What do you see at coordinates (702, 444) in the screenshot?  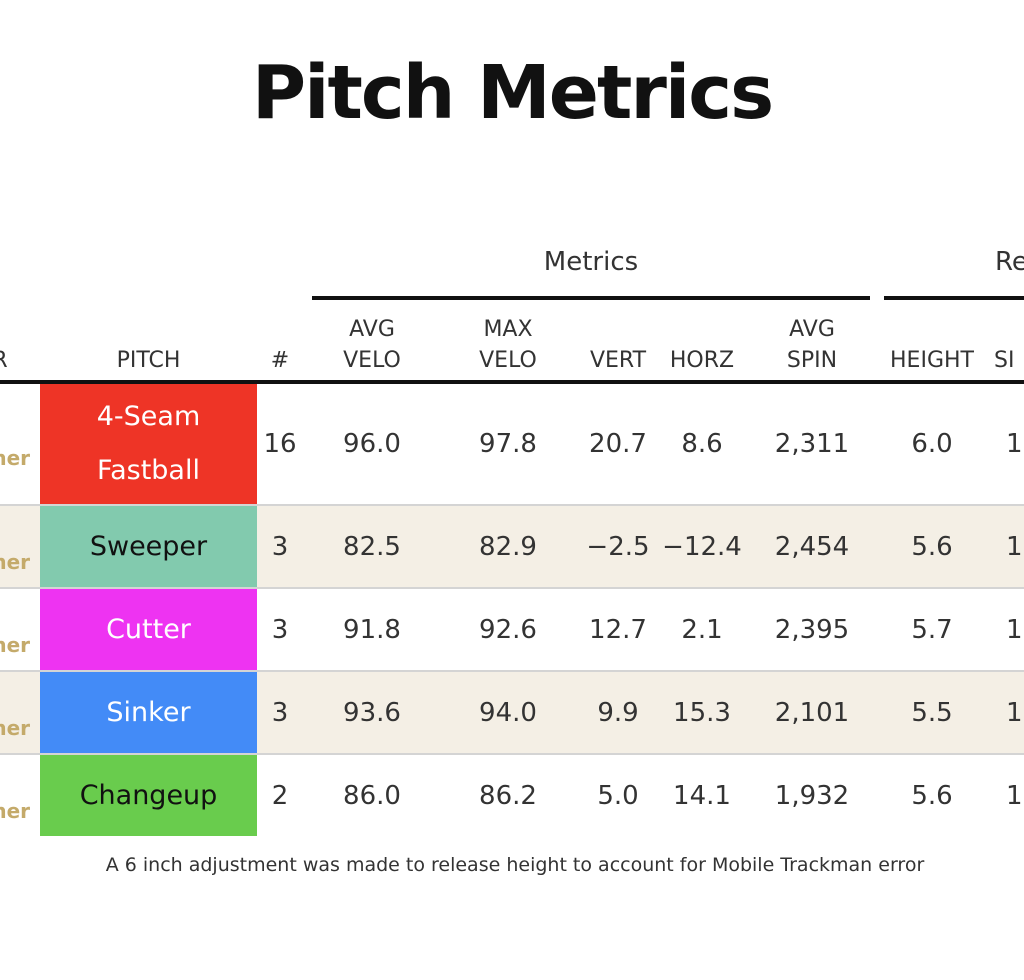 I see `horz-cell: 8.6` at bounding box center [702, 444].